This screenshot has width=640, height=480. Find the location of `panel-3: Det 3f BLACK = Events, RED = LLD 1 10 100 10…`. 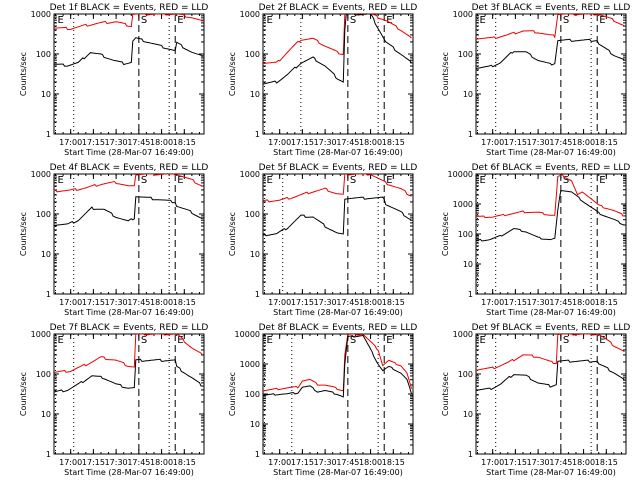

panel-3: Det 3f BLACK = Events, RED = LLD 1 10 100 10… is located at coordinates (535, 80).